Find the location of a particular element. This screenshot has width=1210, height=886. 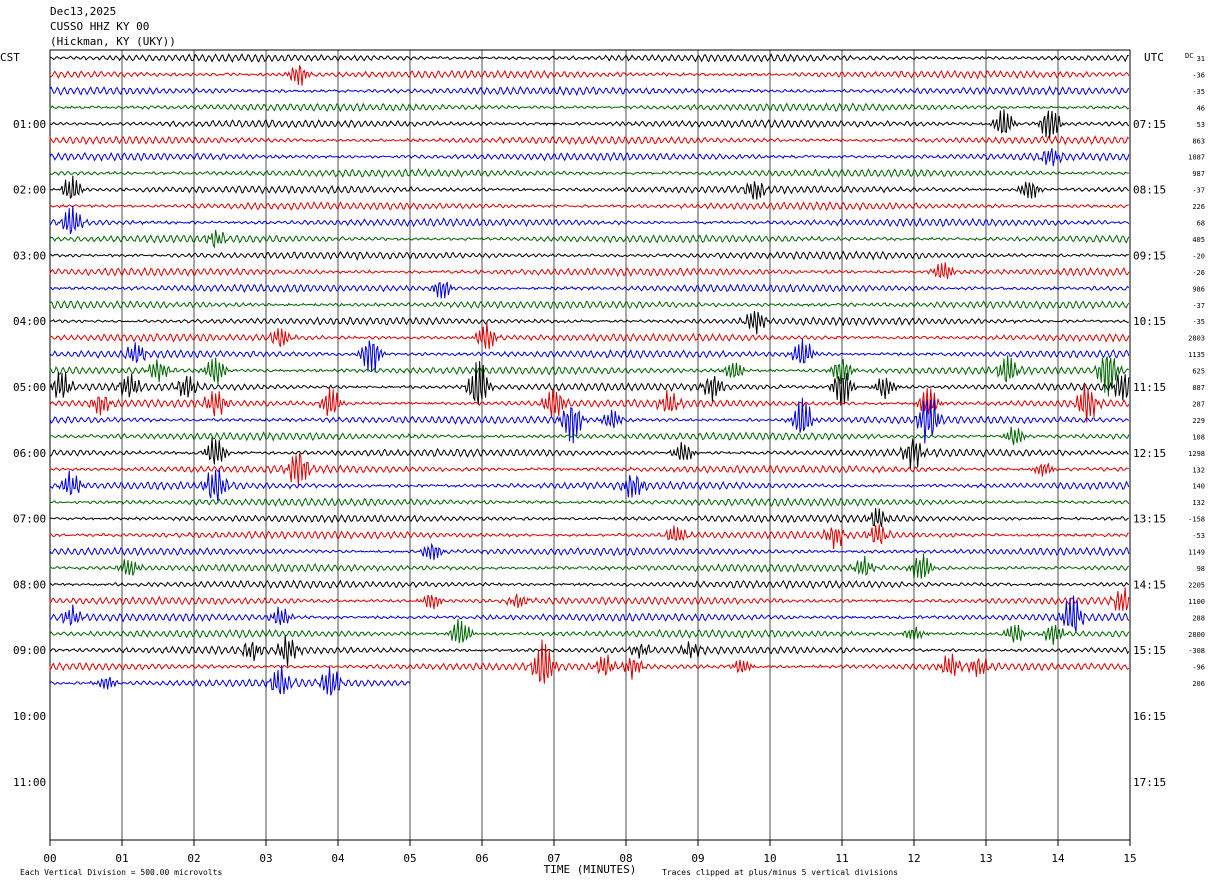

x-tick-label: 03 is located at coordinates (265, 858).